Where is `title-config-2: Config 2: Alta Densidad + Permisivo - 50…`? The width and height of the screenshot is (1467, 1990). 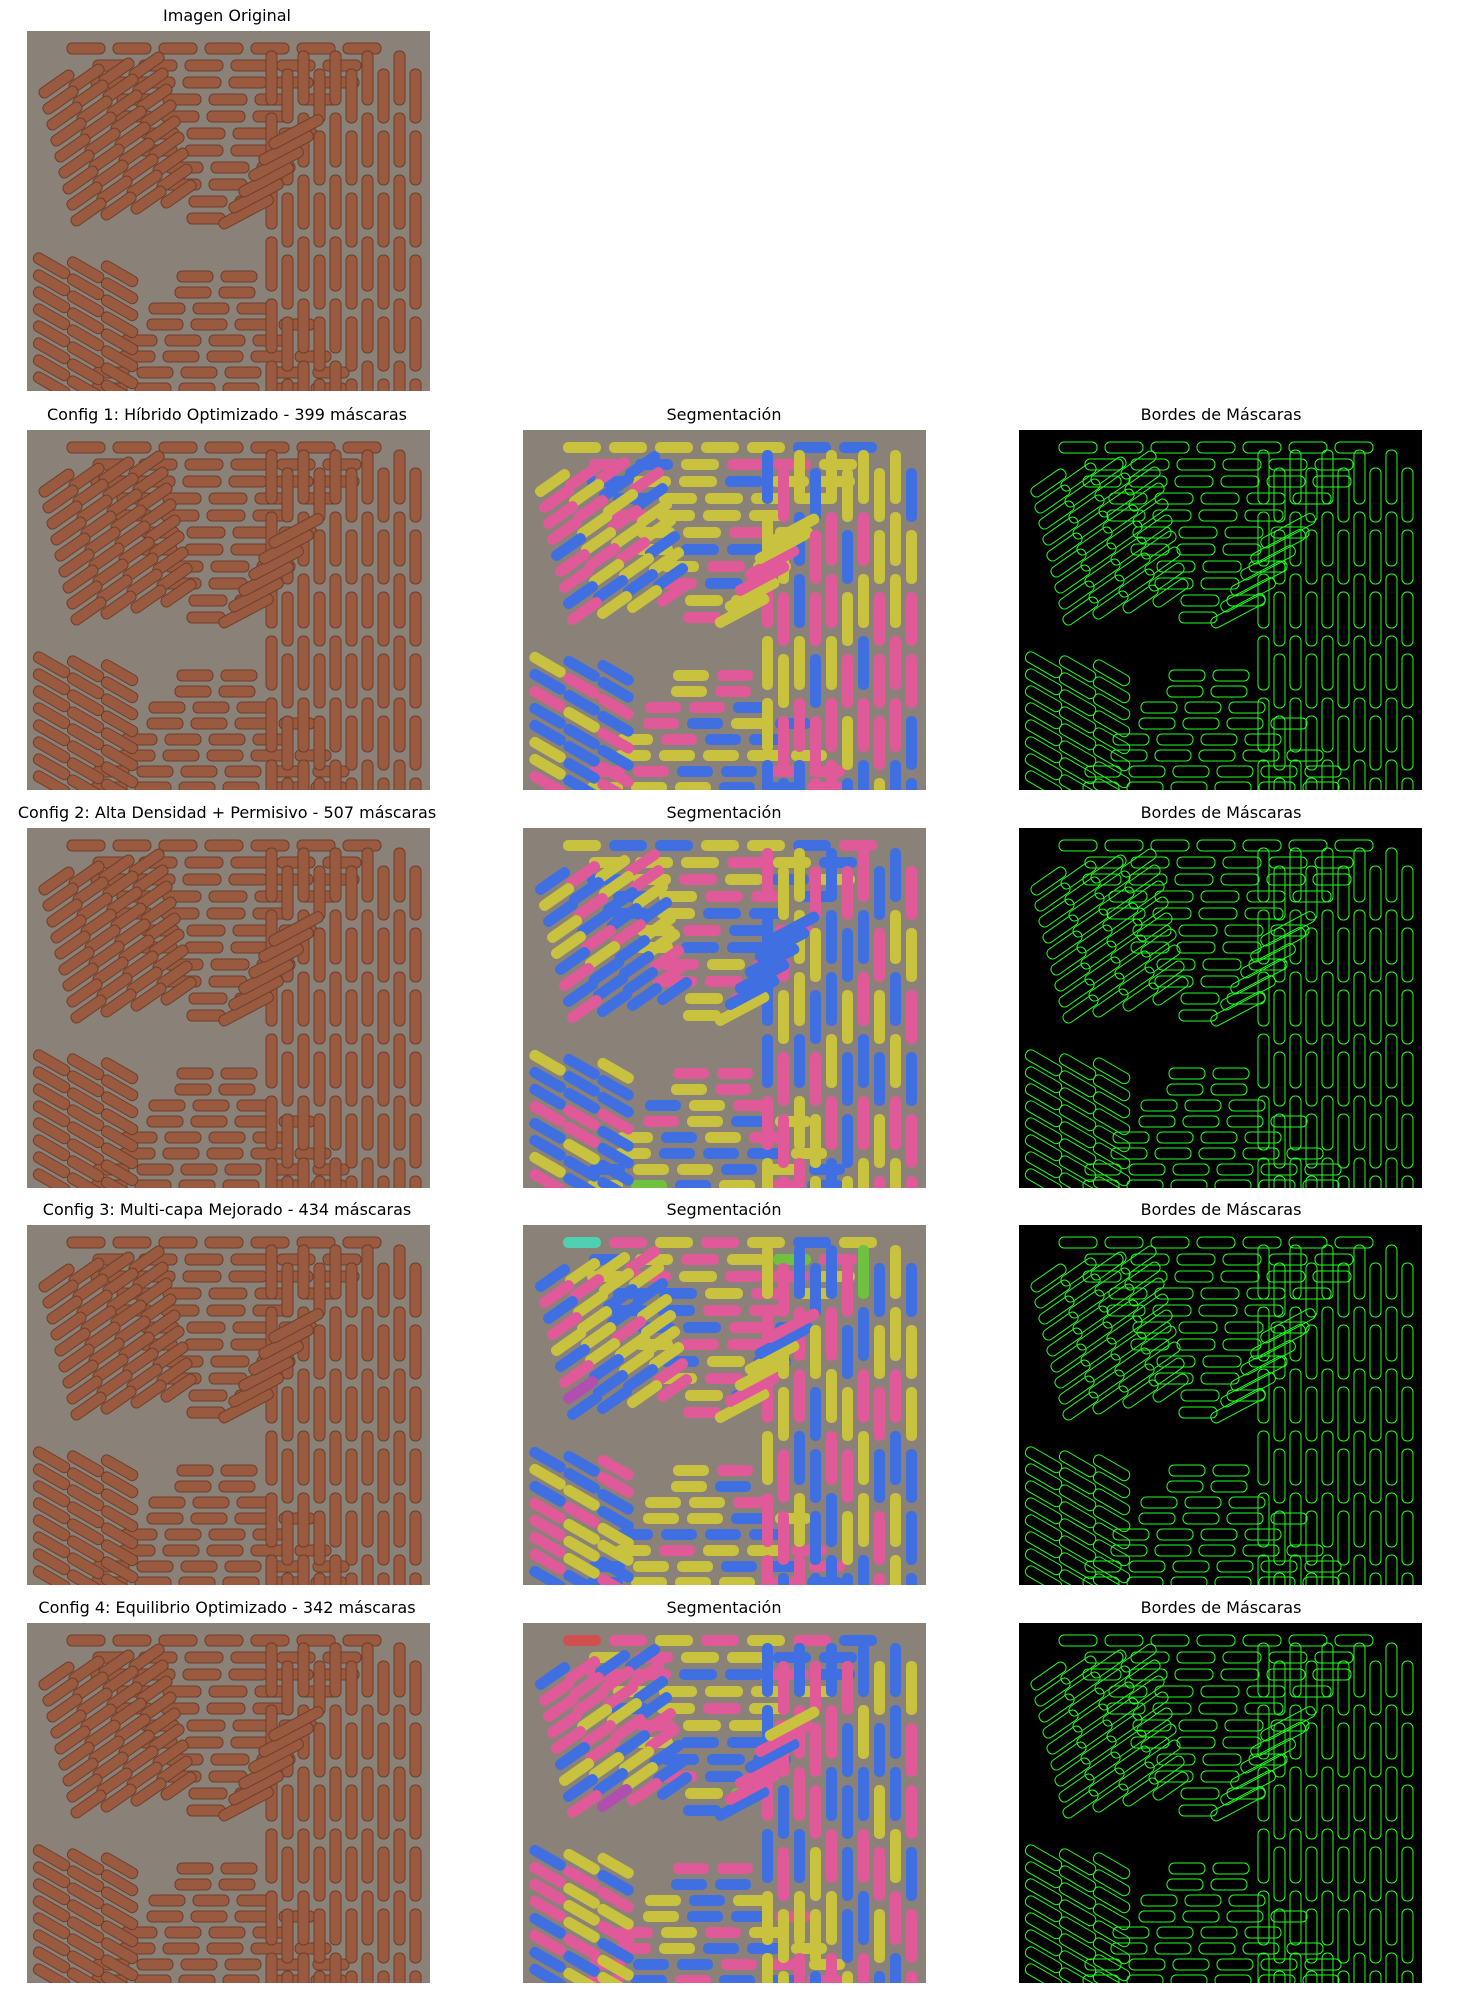 title-config-2: Config 2: Alta Densidad + Permisivo - 50… is located at coordinates (227, 812).